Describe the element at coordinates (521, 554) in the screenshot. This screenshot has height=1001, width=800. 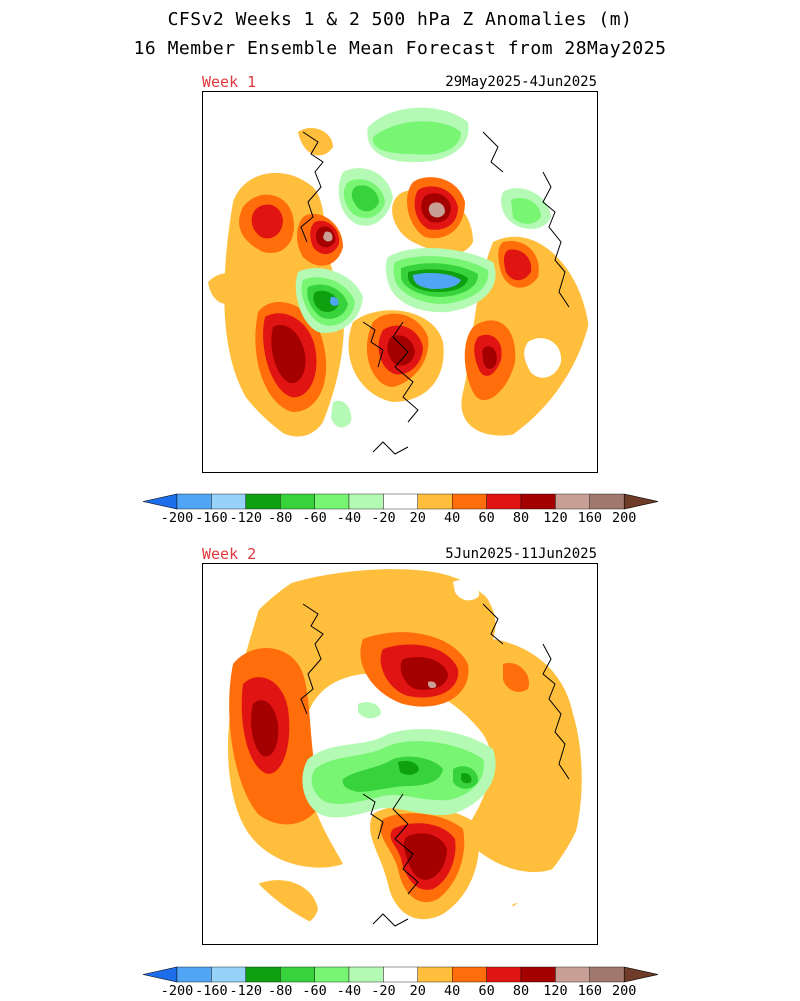
I see `panel2-date-range: 5Jun2025-11Jun2025` at that location.